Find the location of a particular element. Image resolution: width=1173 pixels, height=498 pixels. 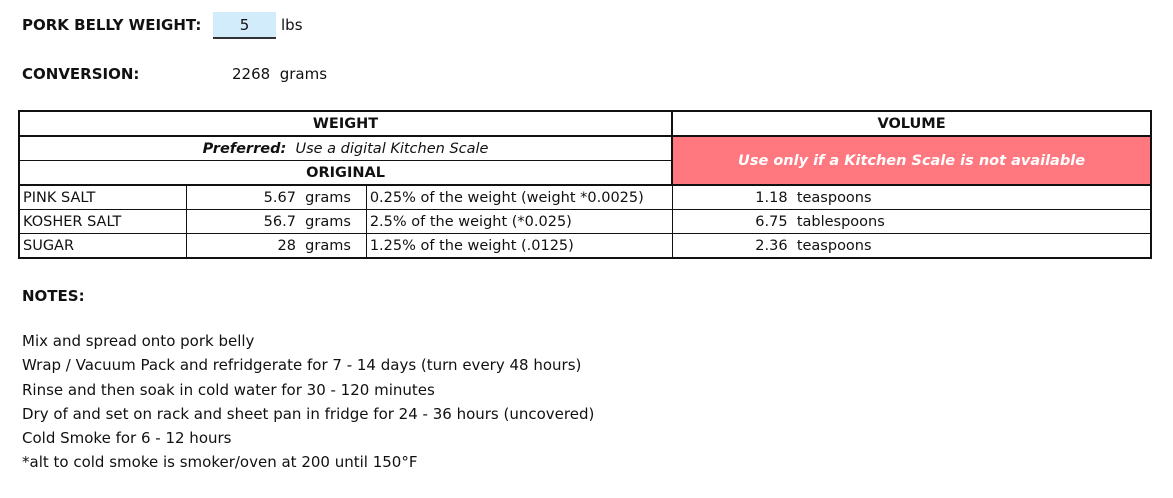

volume-header: VOLUME is located at coordinates (911, 123).